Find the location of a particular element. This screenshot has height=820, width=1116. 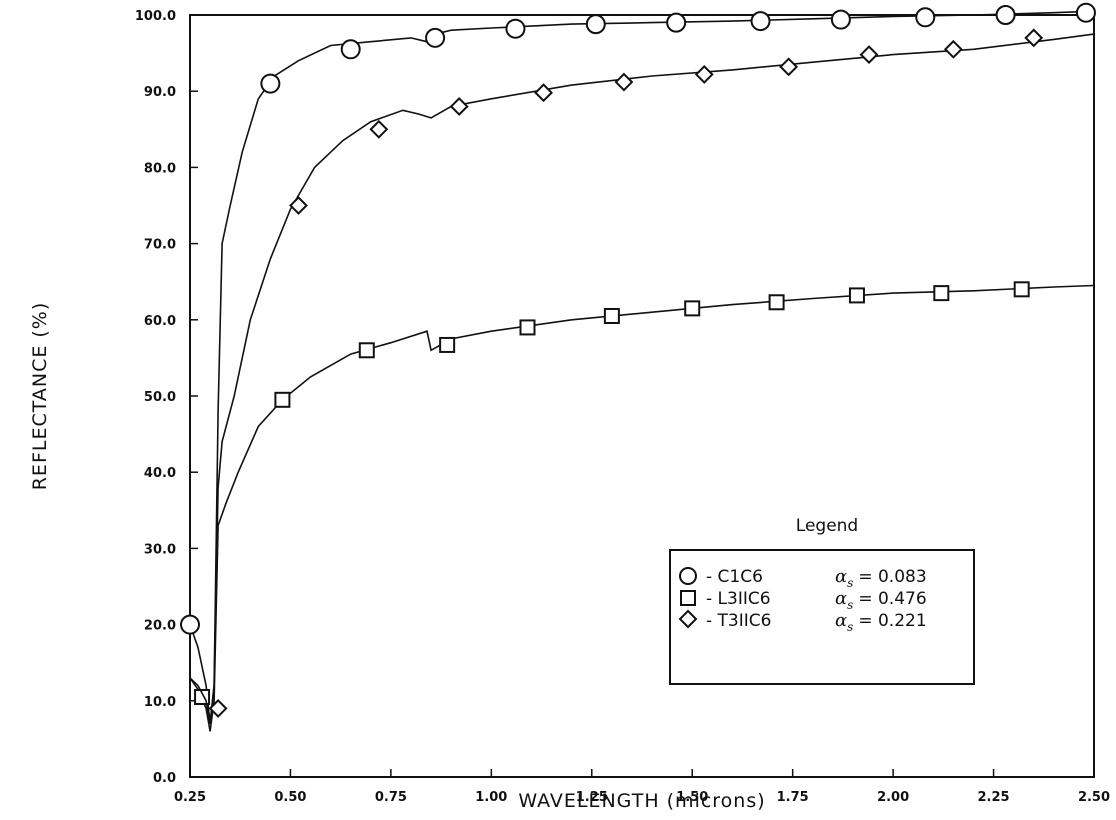

legend-box is located at coordinates (822, 617).